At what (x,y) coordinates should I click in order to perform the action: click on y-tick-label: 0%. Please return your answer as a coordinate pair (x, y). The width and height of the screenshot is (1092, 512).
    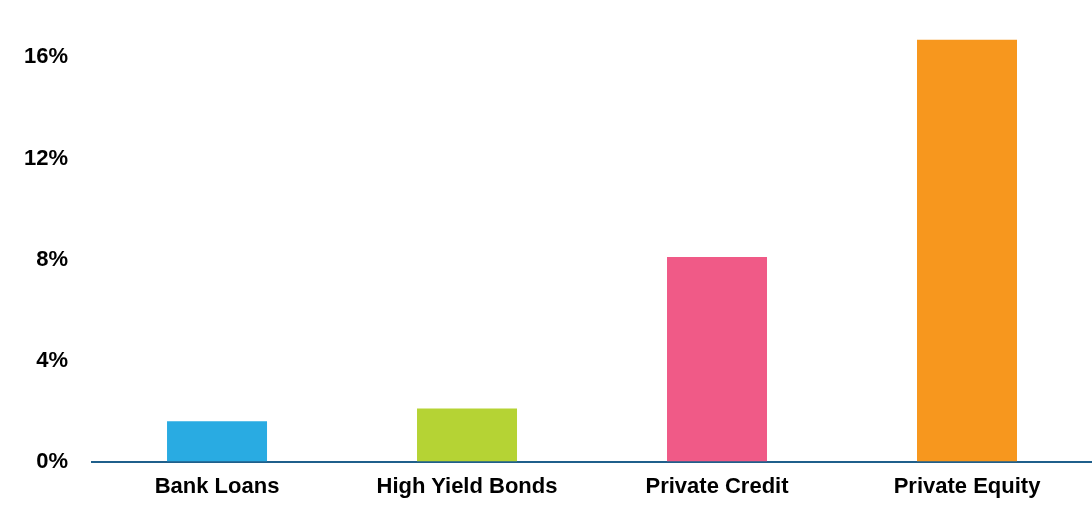
    Looking at the image, I should click on (52, 460).